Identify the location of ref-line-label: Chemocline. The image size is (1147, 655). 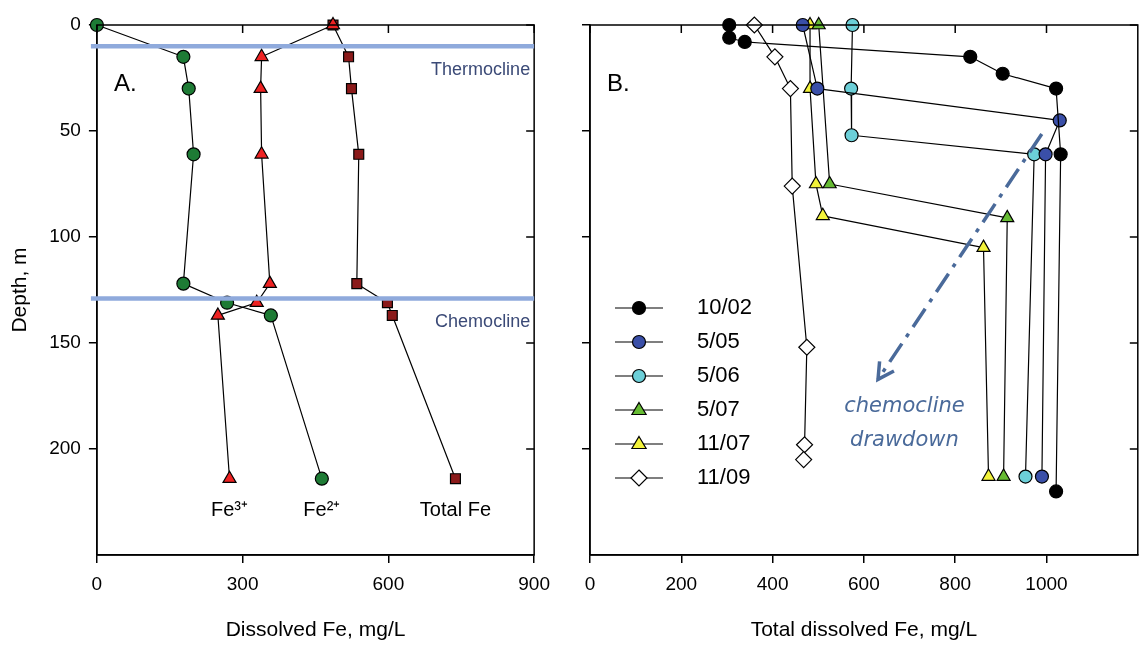
(483, 321).